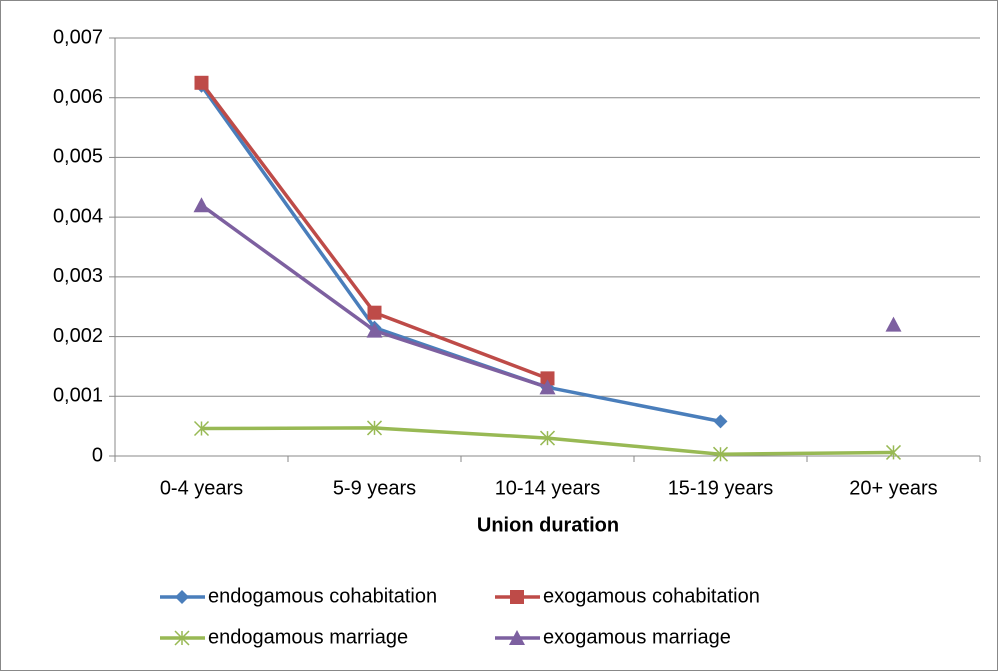 This screenshot has height=672, width=999. I want to click on y-tick-label: 0,004, so click(78, 216).